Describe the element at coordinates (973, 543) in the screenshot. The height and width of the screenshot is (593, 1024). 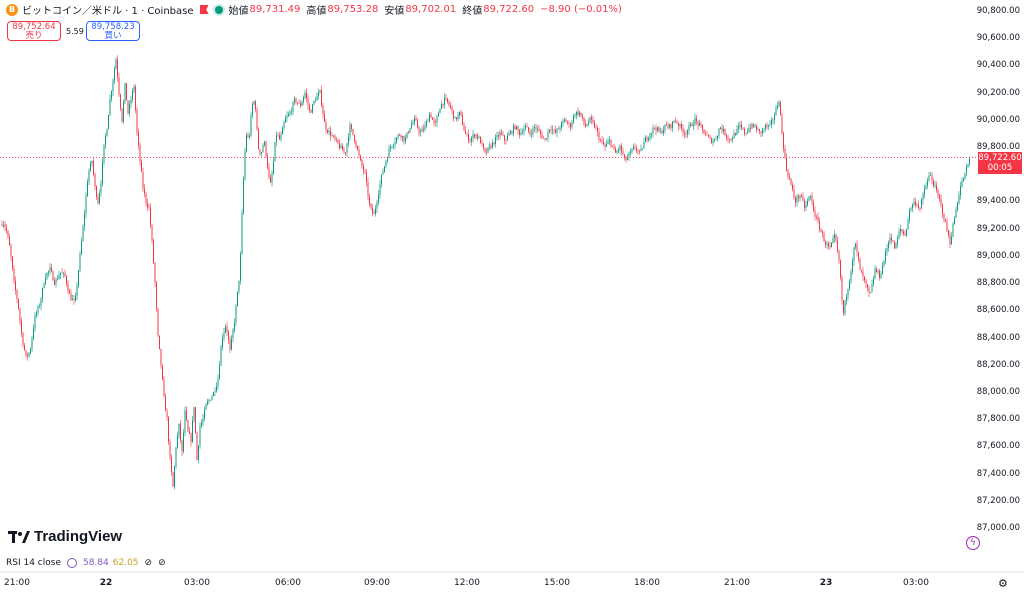
I see `lightning-icon: ϟ` at that location.